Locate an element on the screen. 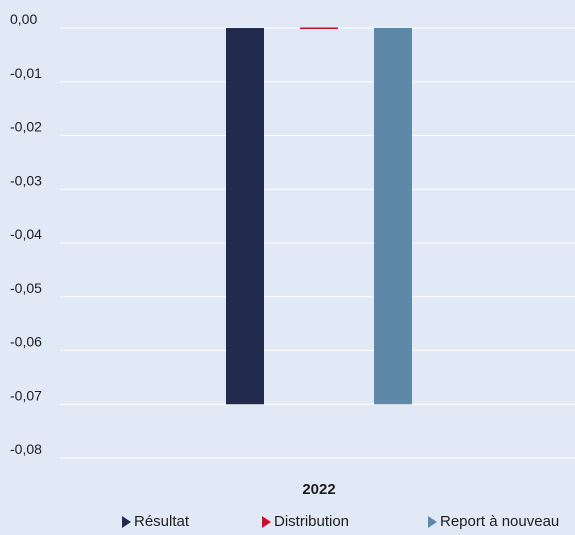 The height and width of the screenshot is (535, 575). y-tick-label: -0,08 is located at coordinates (26, 449).